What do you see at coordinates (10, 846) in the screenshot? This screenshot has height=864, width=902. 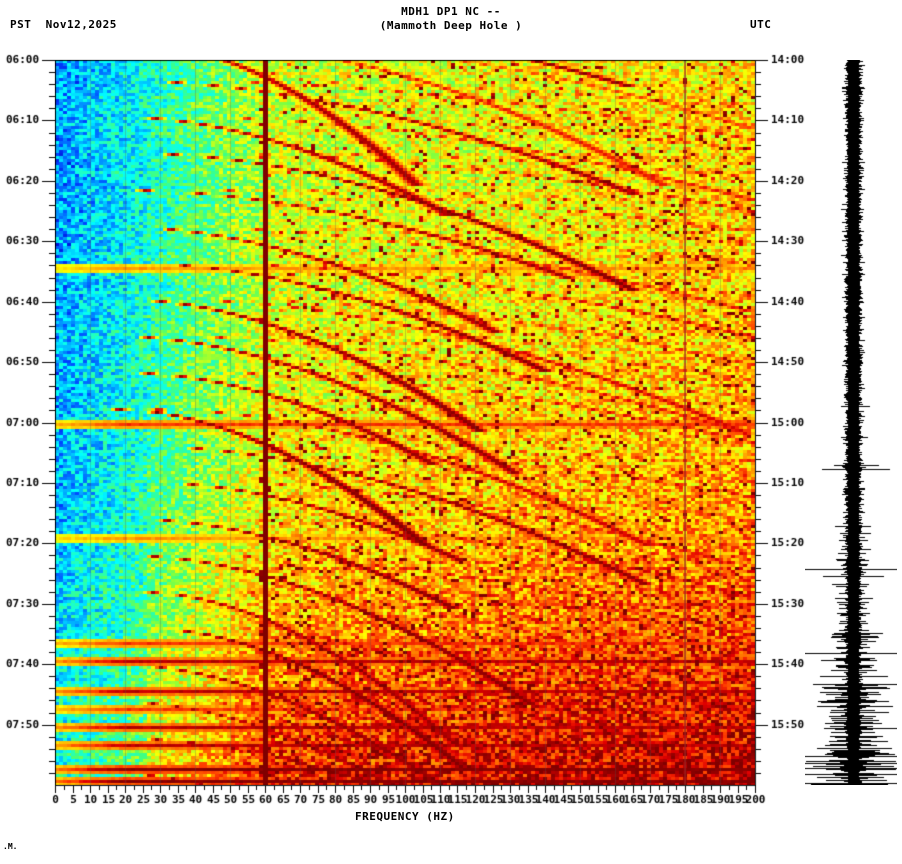 I see `corner-mark: .M.` at bounding box center [10, 846].